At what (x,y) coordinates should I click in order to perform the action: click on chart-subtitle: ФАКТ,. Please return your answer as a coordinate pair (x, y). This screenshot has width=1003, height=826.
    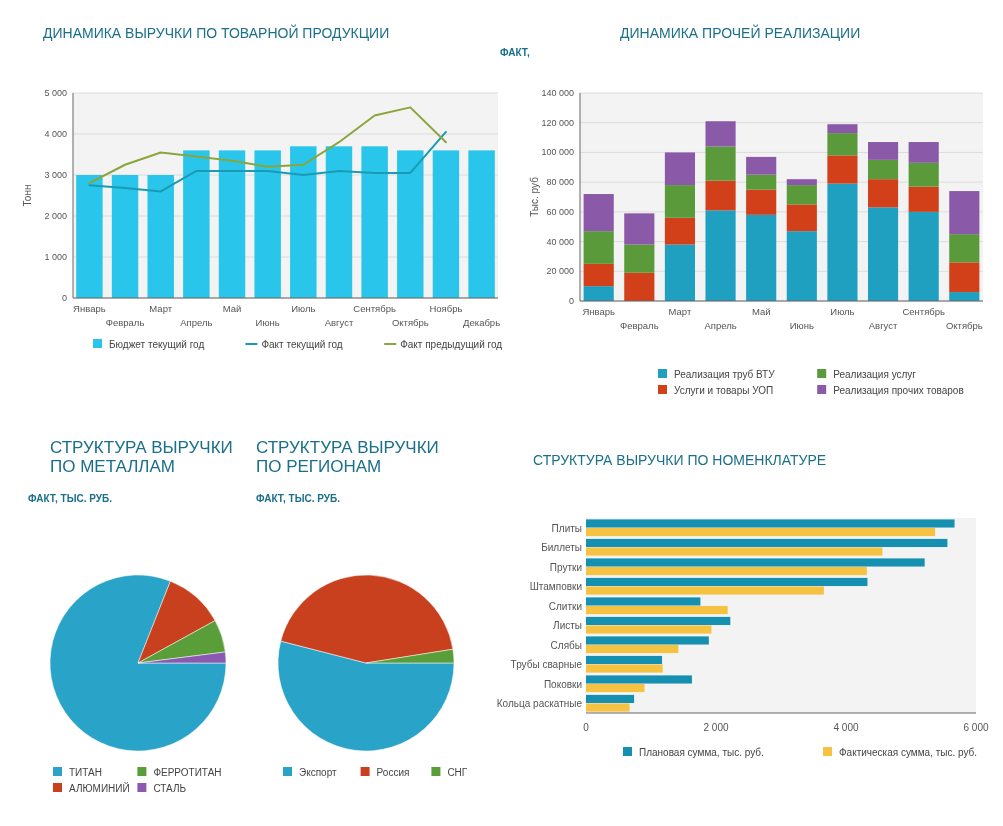
    Looking at the image, I should click on (515, 52).